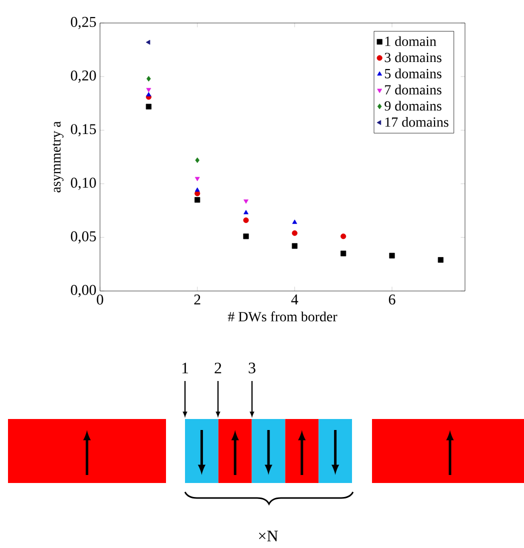 The width and height of the screenshot is (524, 548). What do you see at coordinates (413, 57) in the screenshot?
I see `legend-label: 3 domains` at bounding box center [413, 57].